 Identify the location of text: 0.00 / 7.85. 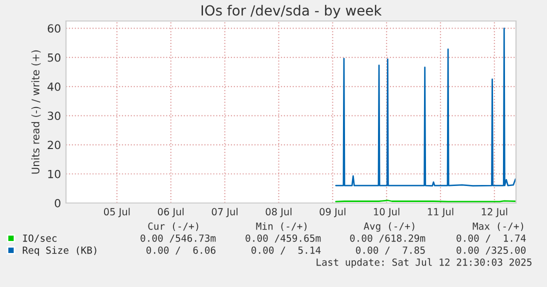
(390, 250).